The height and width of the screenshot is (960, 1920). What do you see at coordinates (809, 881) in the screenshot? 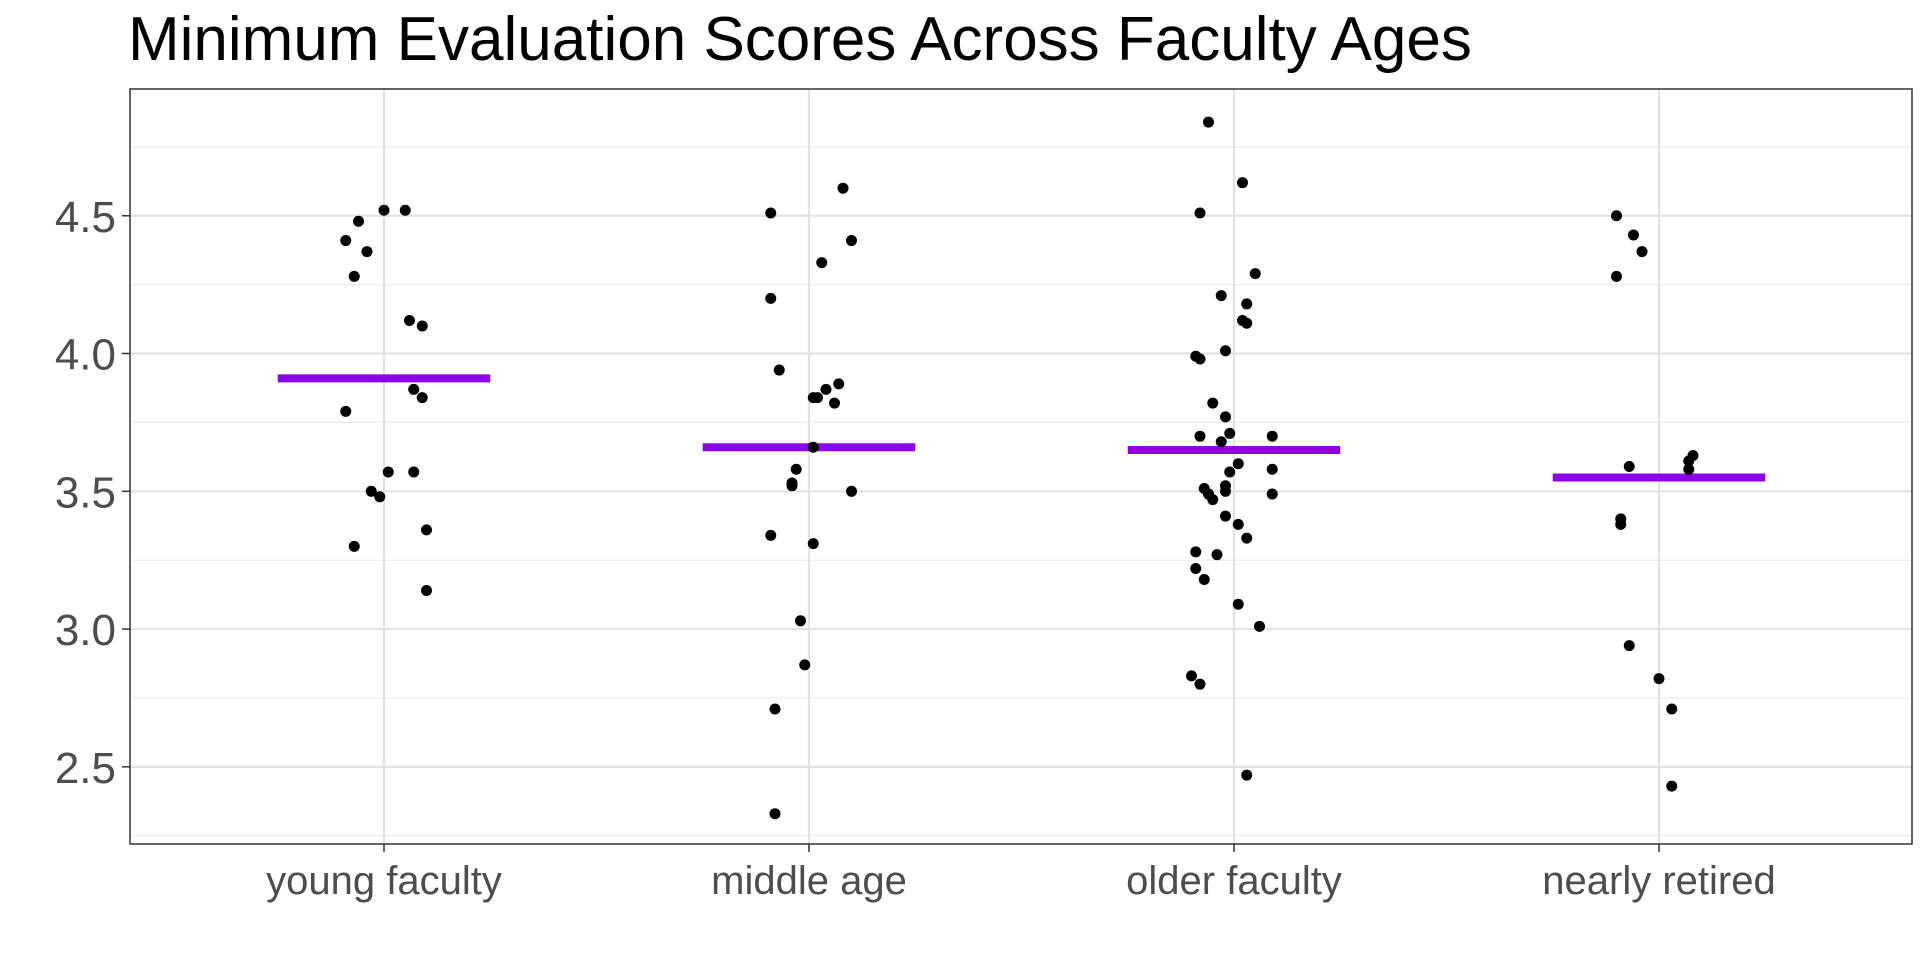
I see `x-tick-label: middle age` at bounding box center [809, 881].